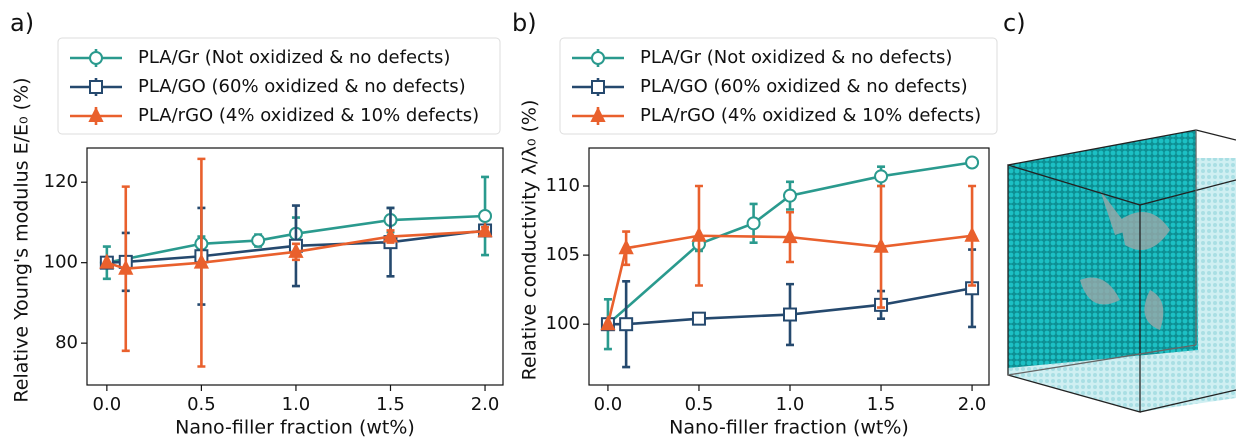 Image resolution: width=1236 pixels, height=443 pixels. I want to click on y-tick-label: 120, so click(61, 181).